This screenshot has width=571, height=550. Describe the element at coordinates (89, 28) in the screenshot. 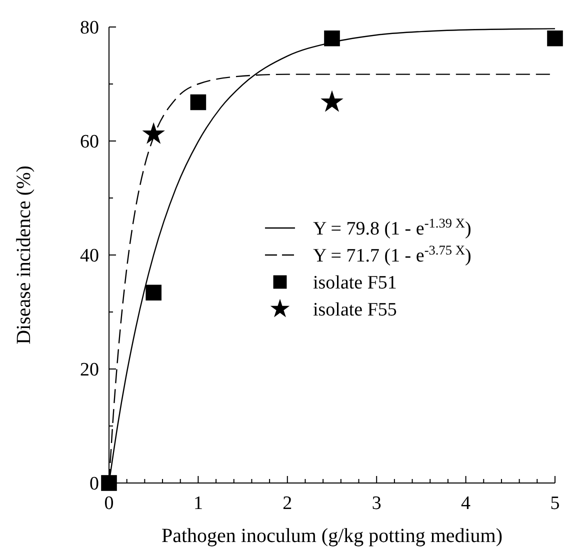

I see `y-tick-label: 80` at that location.